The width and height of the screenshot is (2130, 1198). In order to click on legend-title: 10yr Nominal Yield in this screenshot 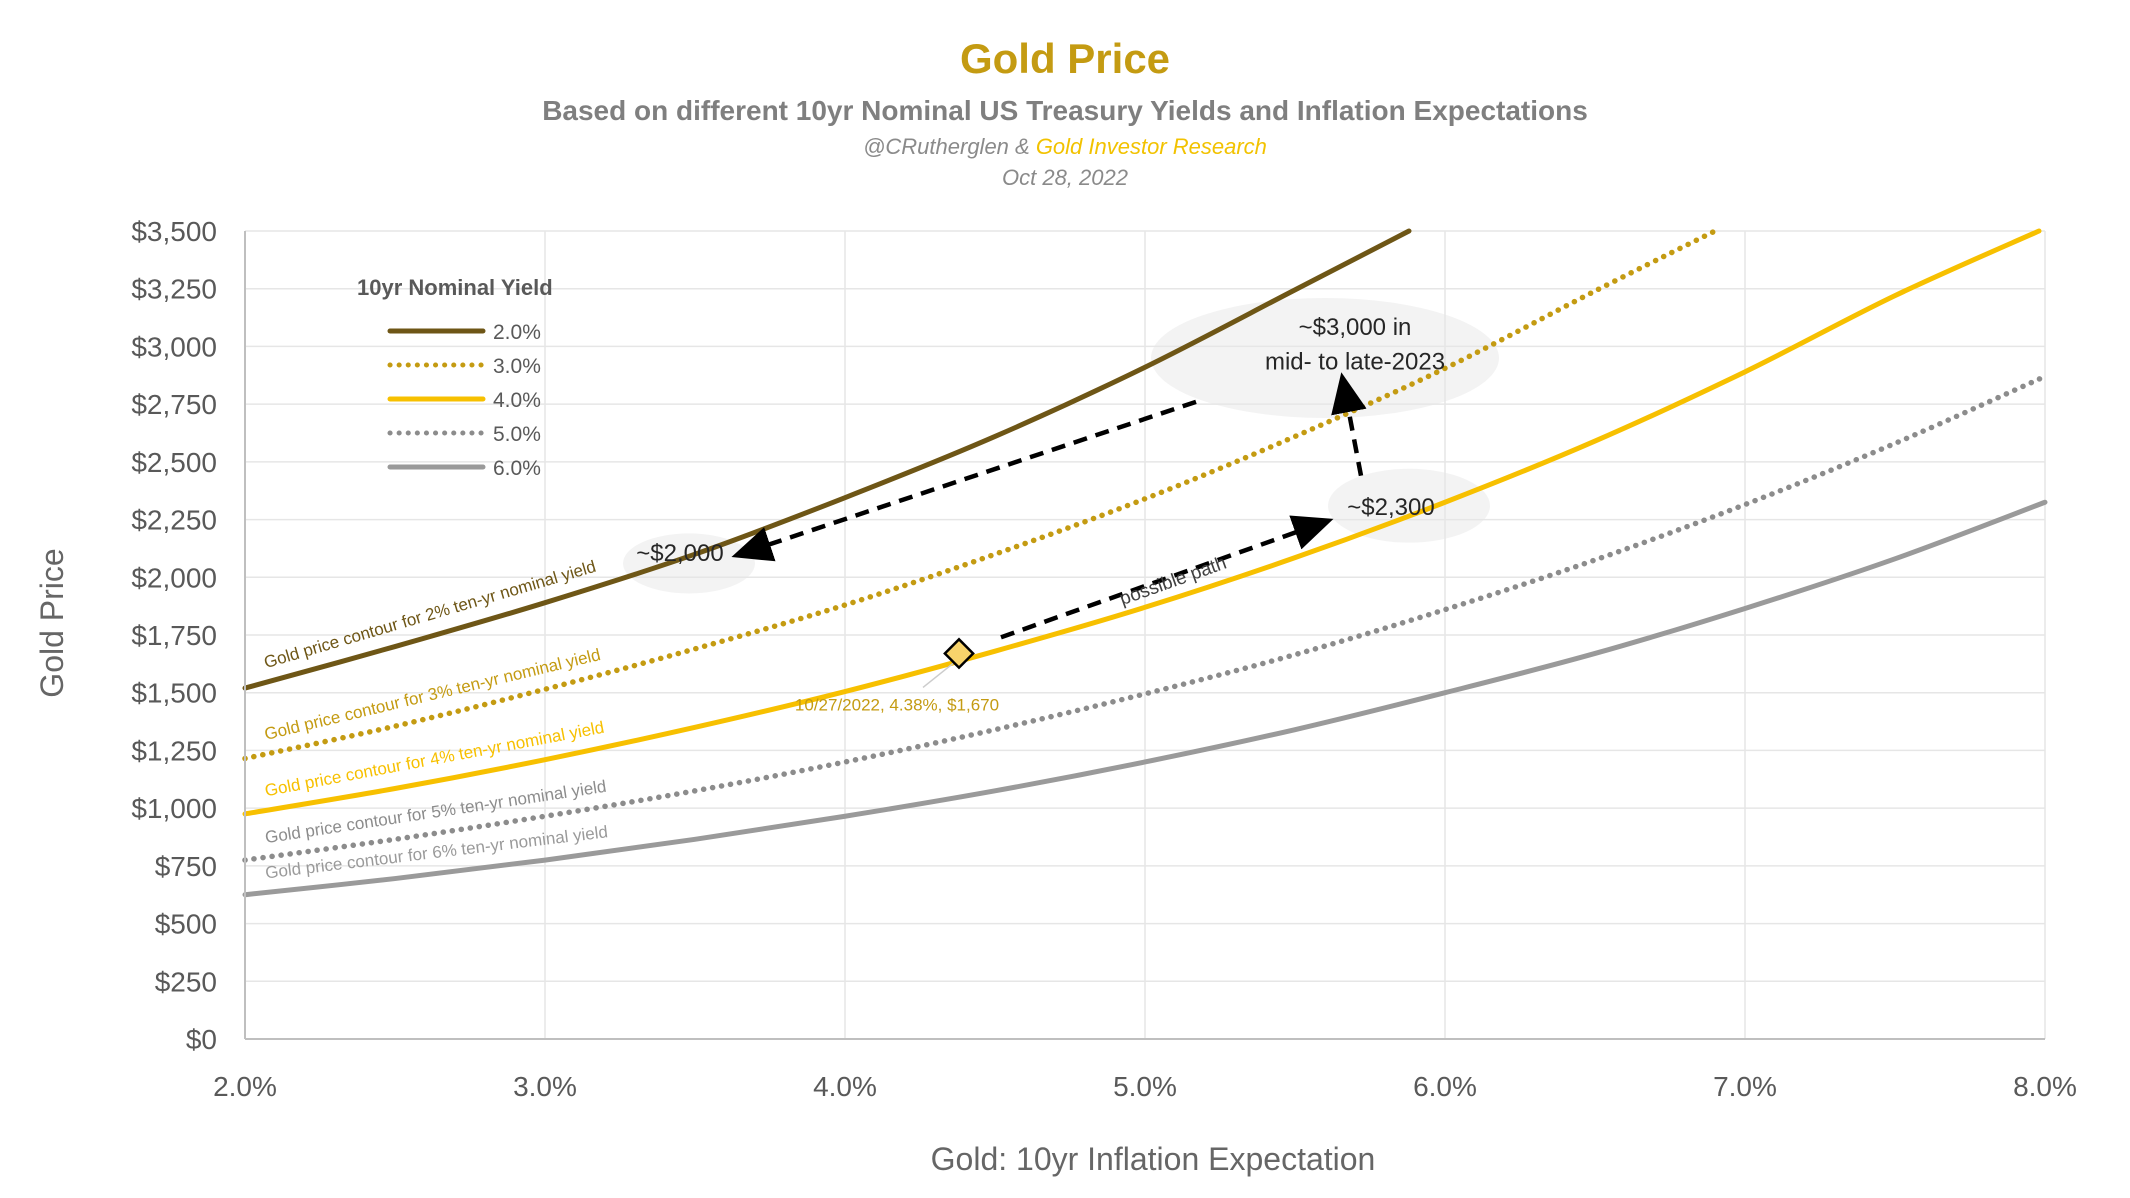, I will do `click(455, 287)`.